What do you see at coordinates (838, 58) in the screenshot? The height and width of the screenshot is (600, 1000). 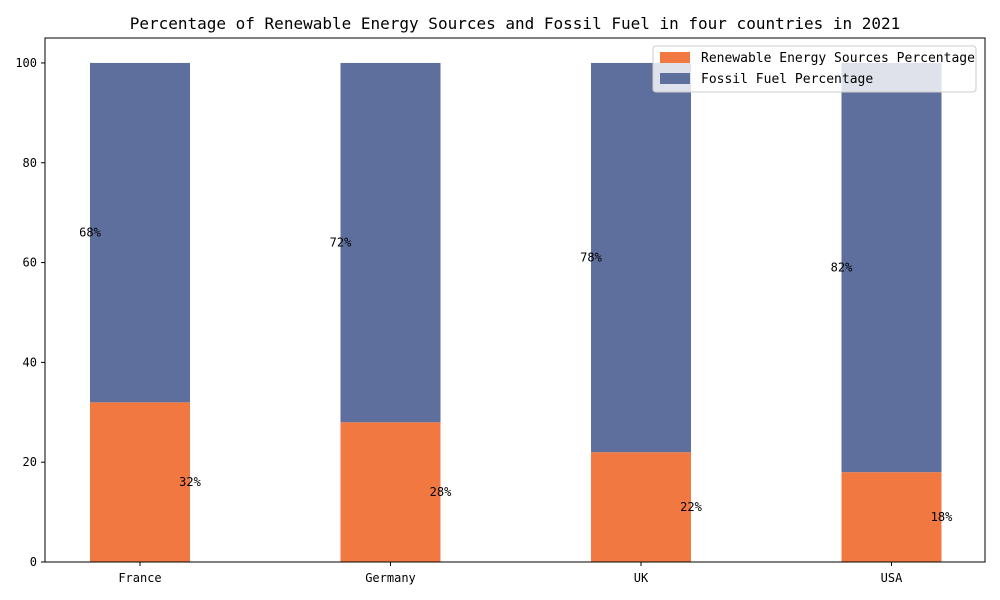 I see `legend-label-renewable: Renewable Energy Sources Percentage` at bounding box center [838, 58].